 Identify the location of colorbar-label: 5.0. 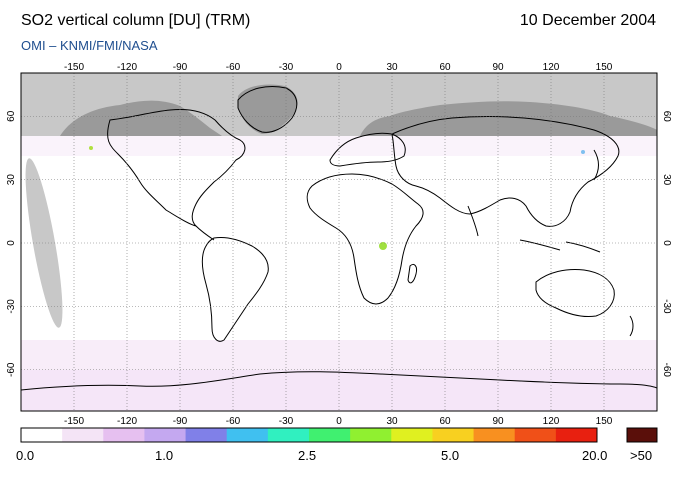
(450, 455).